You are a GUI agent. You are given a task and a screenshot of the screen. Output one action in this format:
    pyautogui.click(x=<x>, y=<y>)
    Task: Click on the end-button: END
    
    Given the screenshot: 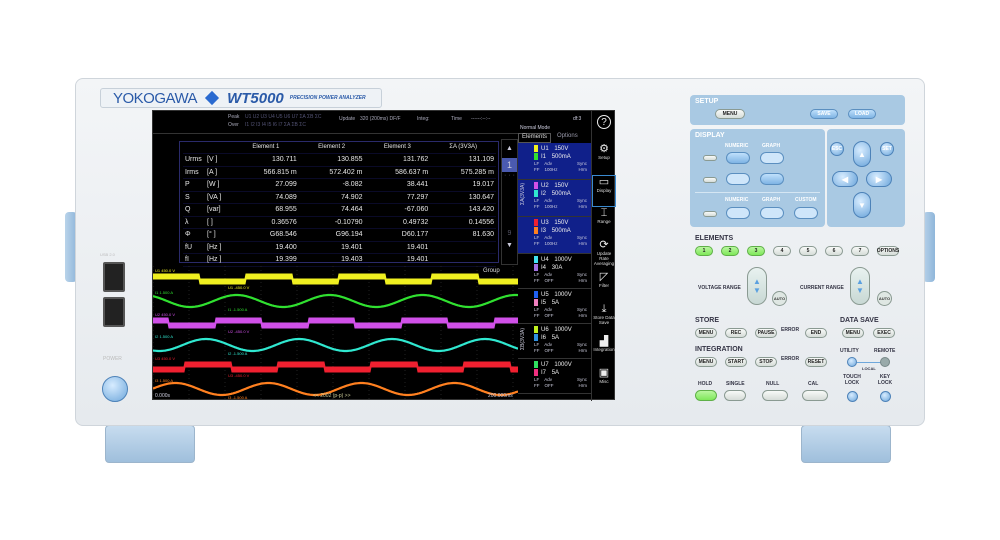 What is the action you would take?
    pyautogui.click(x=816, y=333)
    